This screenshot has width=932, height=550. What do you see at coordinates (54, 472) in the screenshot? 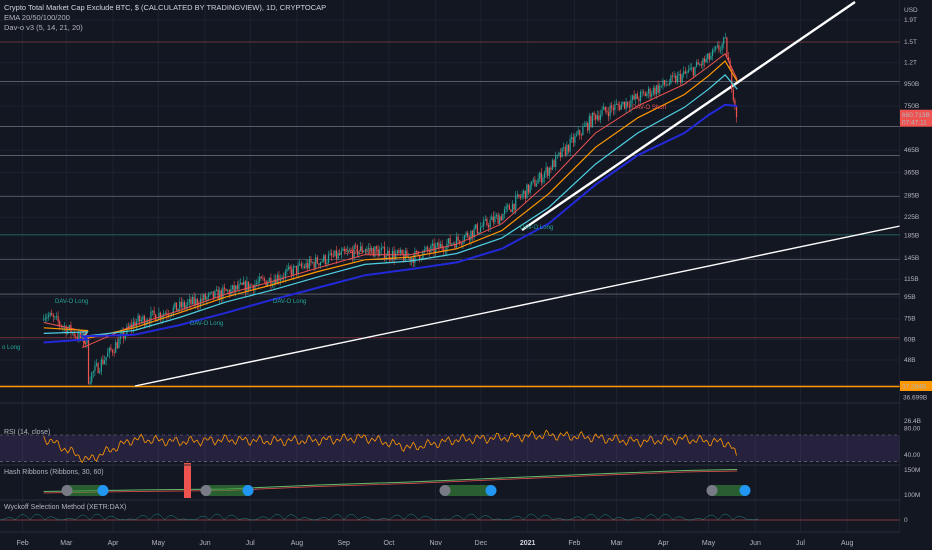
I see `hash-pane-label: Hash Ribbons (Ribbons, 30, 60)` at bounding box center [54, 472].